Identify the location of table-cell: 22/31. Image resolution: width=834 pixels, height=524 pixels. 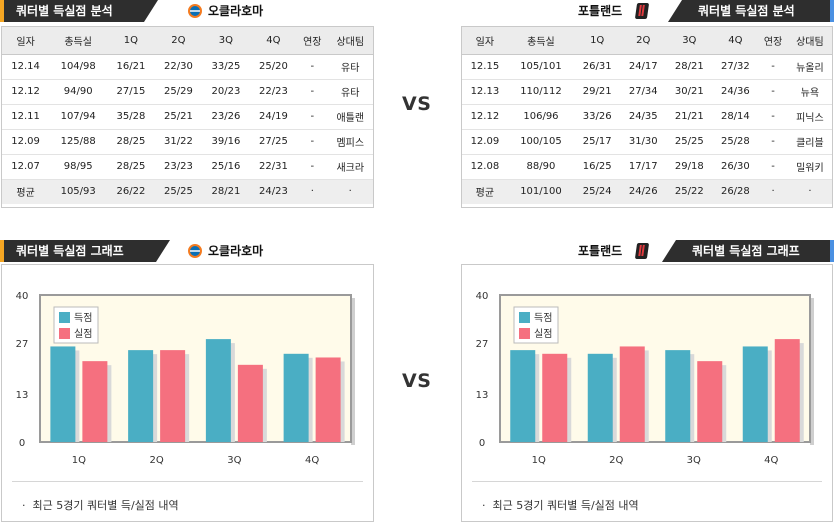
(273, 167).